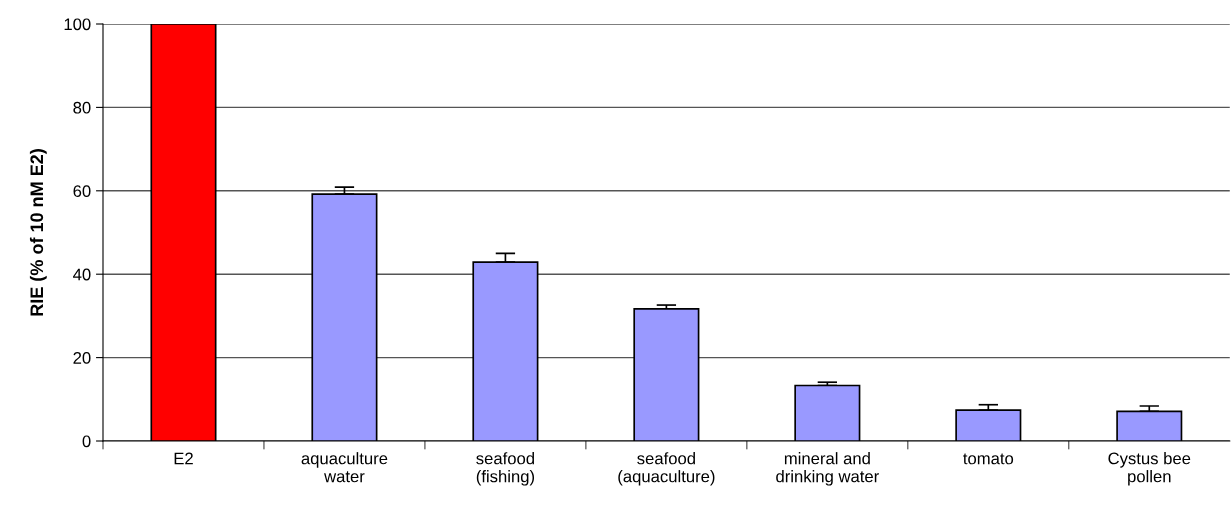 The height and width of the screenshot is (509, 1231). I want to click on x-tick-label: E2, so click(183, 458).